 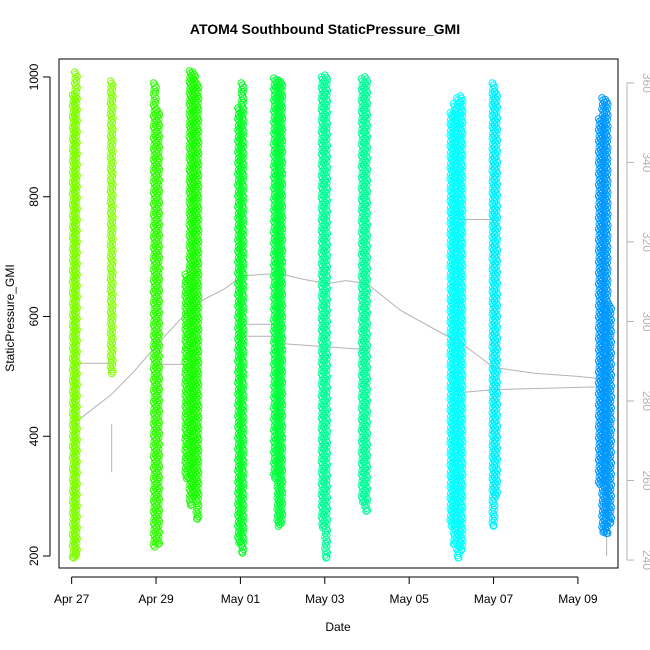 What do you see at coordinates (338, 627) in the screenshot?
I see `x-axis-label: Date` at bounding box center [338, 627].